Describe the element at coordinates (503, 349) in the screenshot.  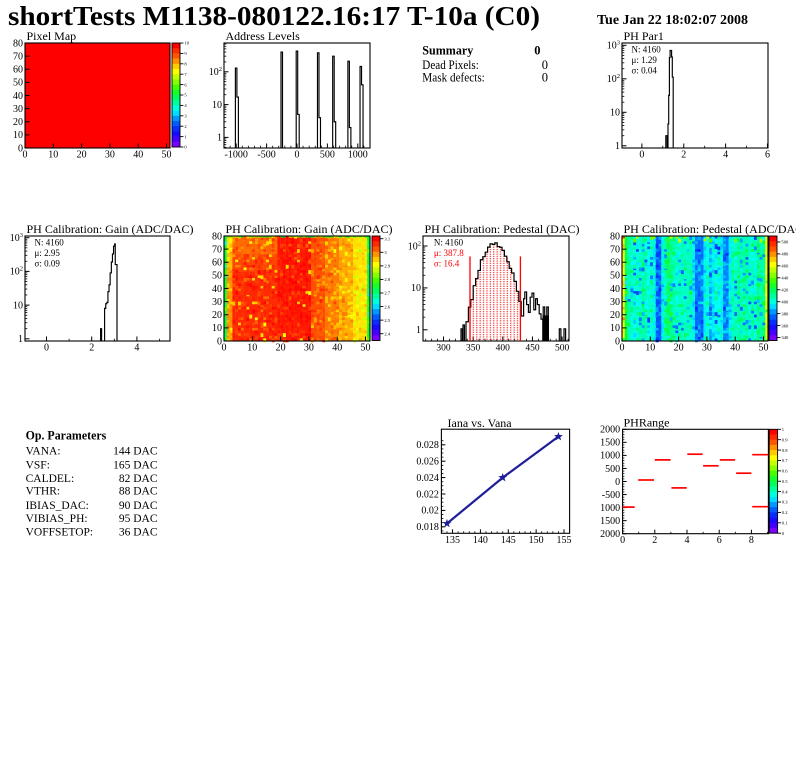
I see `svg-text: 400` at that location.